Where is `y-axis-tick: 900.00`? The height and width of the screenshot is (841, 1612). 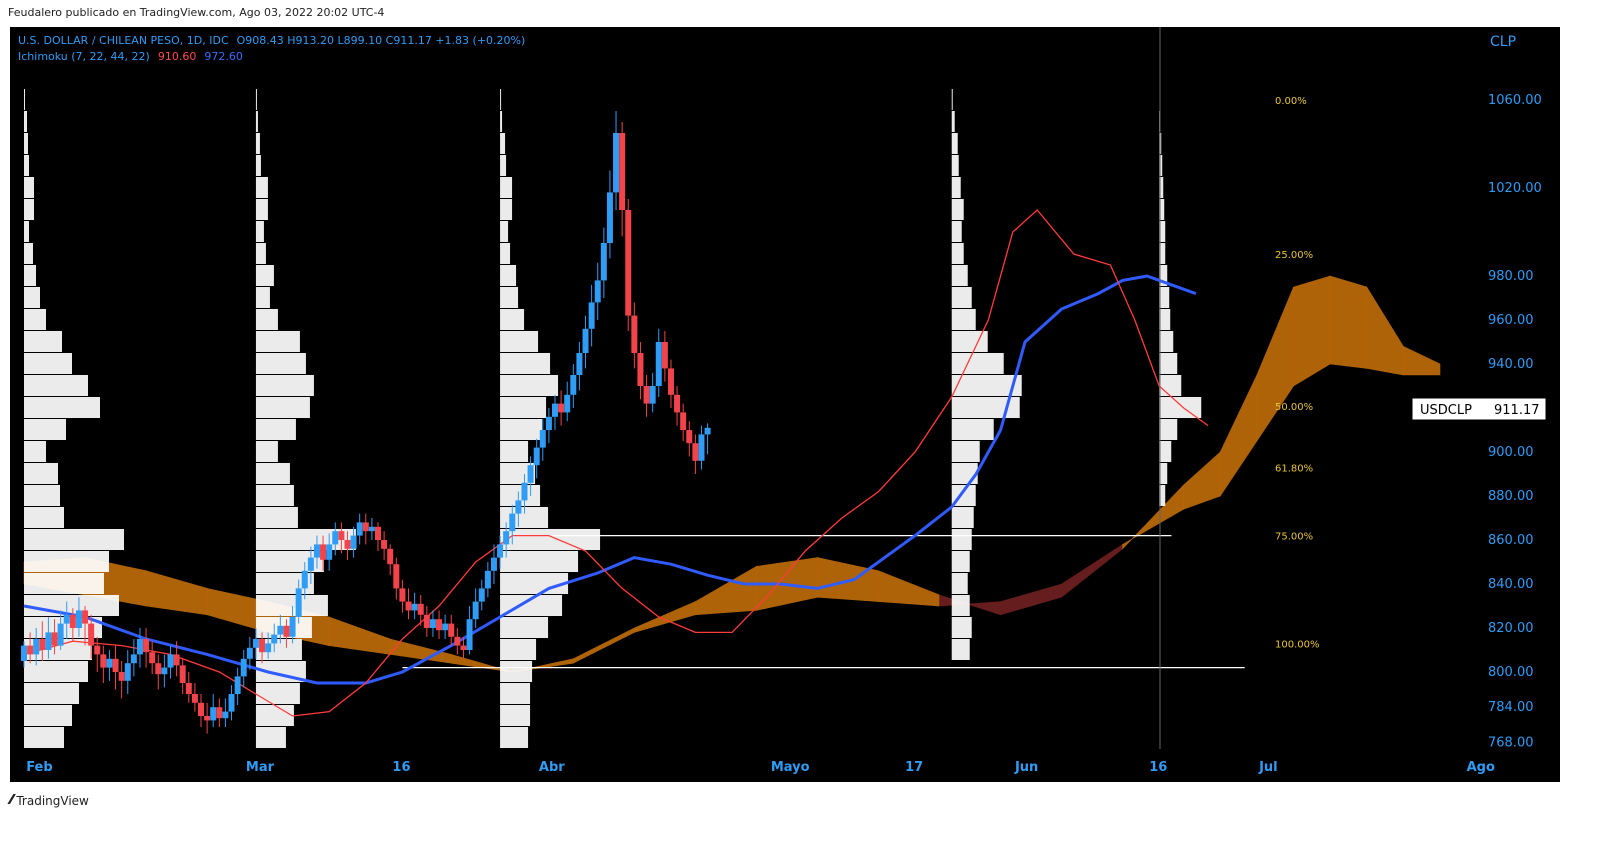 y-axis-tick: 900.00 is located at coordinates (1511, 452).